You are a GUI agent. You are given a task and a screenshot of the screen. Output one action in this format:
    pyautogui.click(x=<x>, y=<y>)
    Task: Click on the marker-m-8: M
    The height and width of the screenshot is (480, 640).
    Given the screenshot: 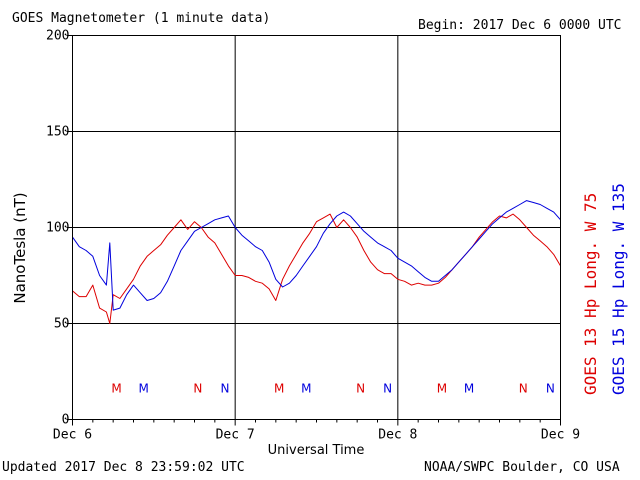 What is the action you would take?
    pyautogui.click(x=442, y=389)
    